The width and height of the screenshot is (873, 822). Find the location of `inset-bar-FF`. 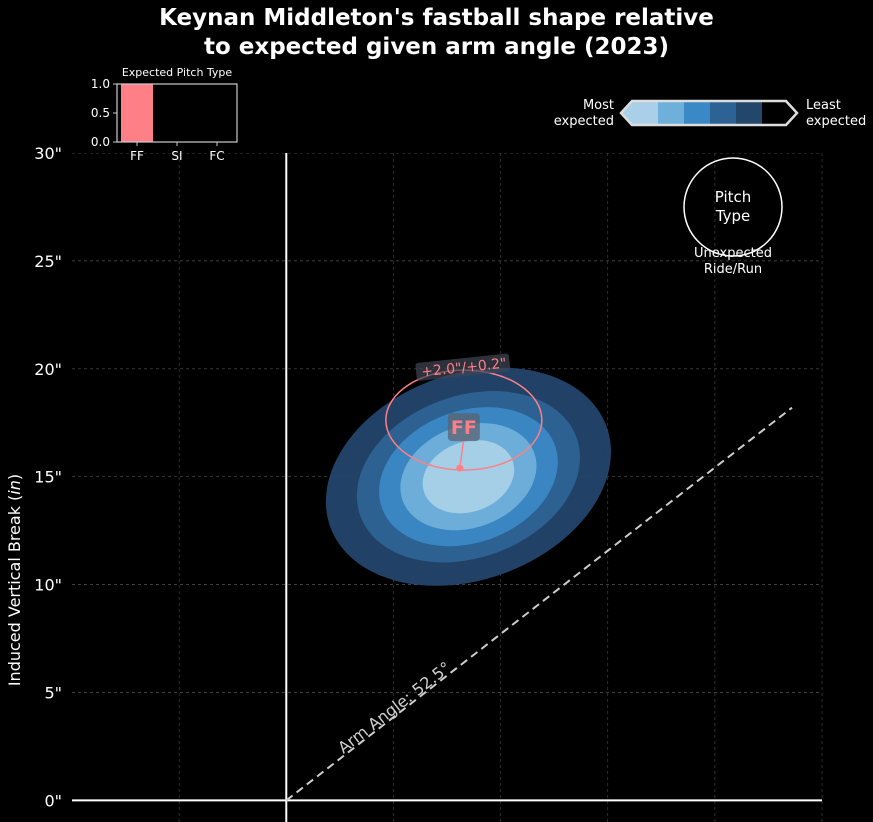

inset-bar-FF is located at coordinates (137, 113).